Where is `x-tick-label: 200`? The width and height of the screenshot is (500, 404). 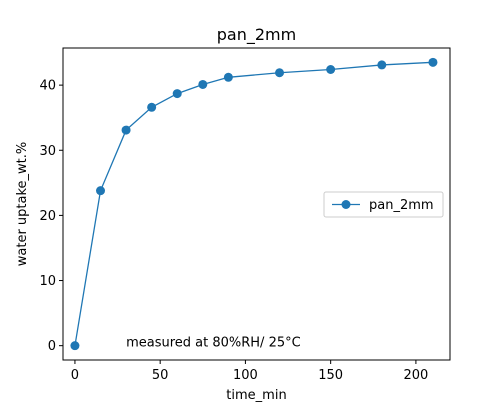
x-tick-label: 200 is located at coordinates (415, 375).